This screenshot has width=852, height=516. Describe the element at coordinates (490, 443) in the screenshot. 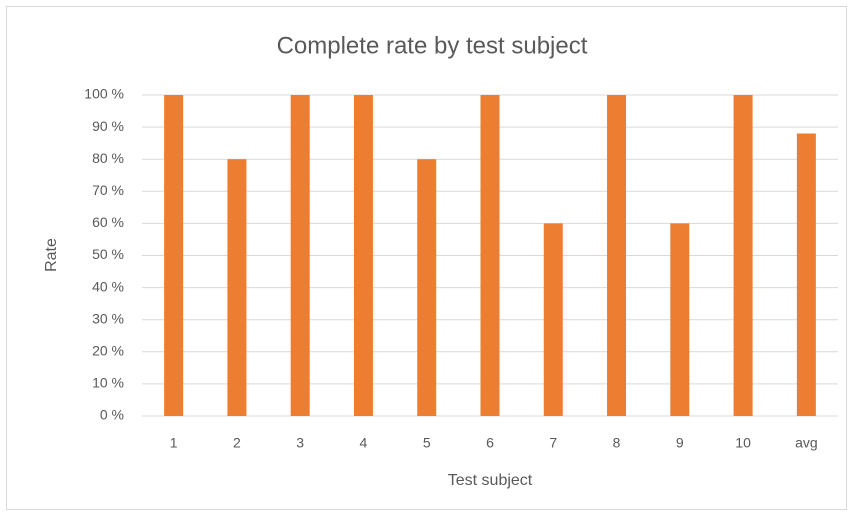

I see `x-tick-label: 6` at that location.